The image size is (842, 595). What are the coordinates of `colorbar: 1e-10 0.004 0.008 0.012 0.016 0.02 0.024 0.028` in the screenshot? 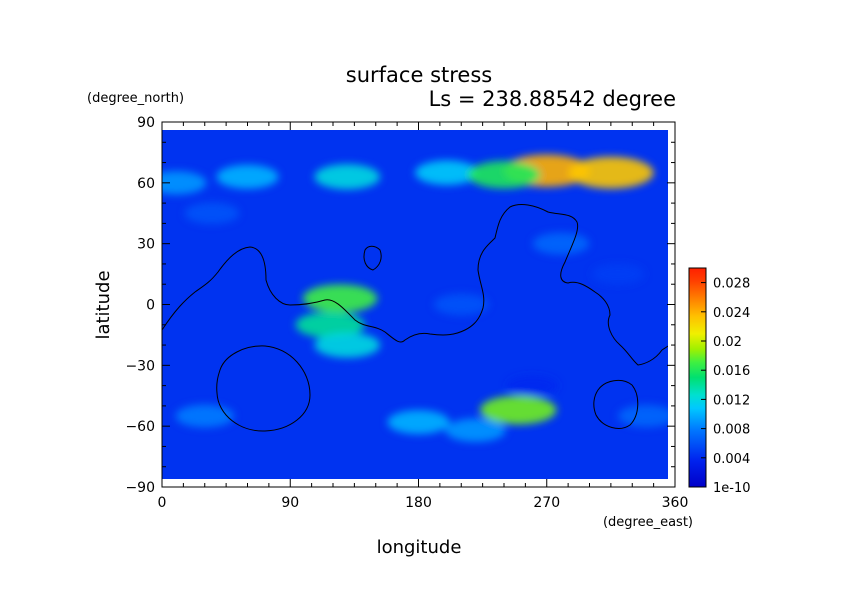 It's located at (719, 381).